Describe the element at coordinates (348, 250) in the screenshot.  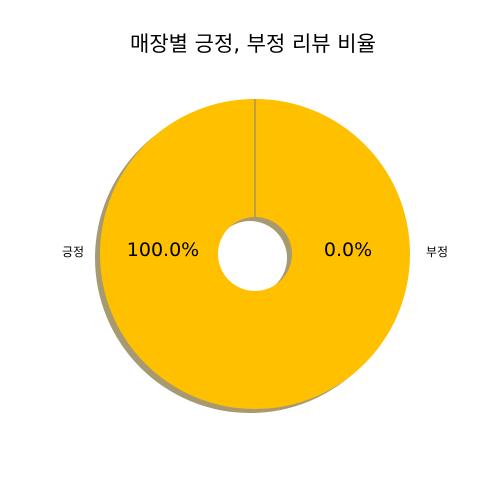
I see `slice-percent-negative: 0.0%` at that location.